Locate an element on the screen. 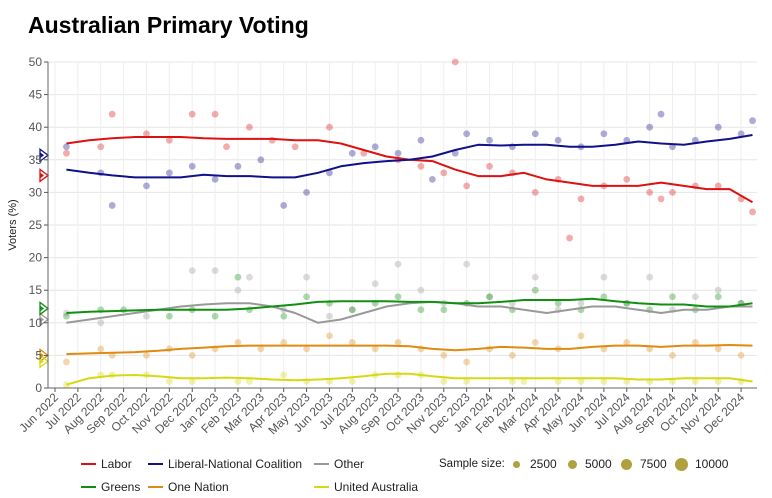 This screenshot has height=498, width=772. sample-size-value: 7500 is located at coordinates (653, 464).